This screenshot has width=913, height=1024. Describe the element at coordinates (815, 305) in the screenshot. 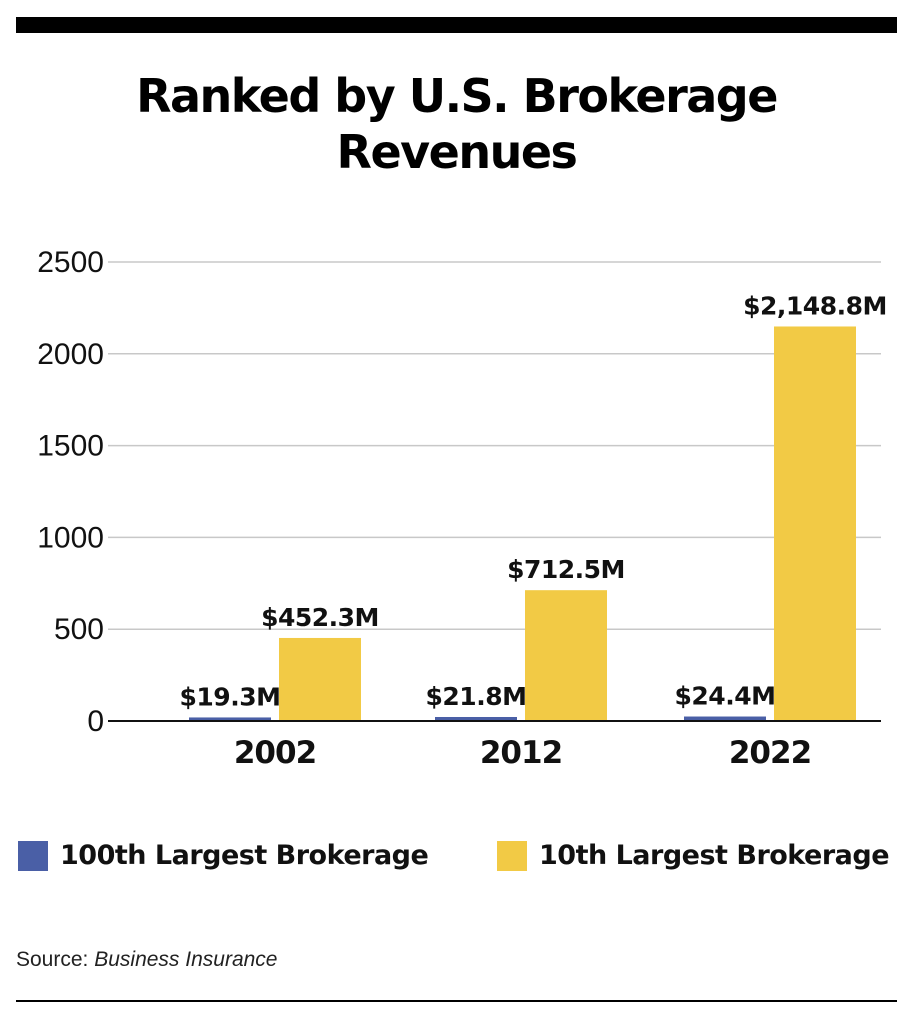

I see `data-label: $2,148.8M` at that location.